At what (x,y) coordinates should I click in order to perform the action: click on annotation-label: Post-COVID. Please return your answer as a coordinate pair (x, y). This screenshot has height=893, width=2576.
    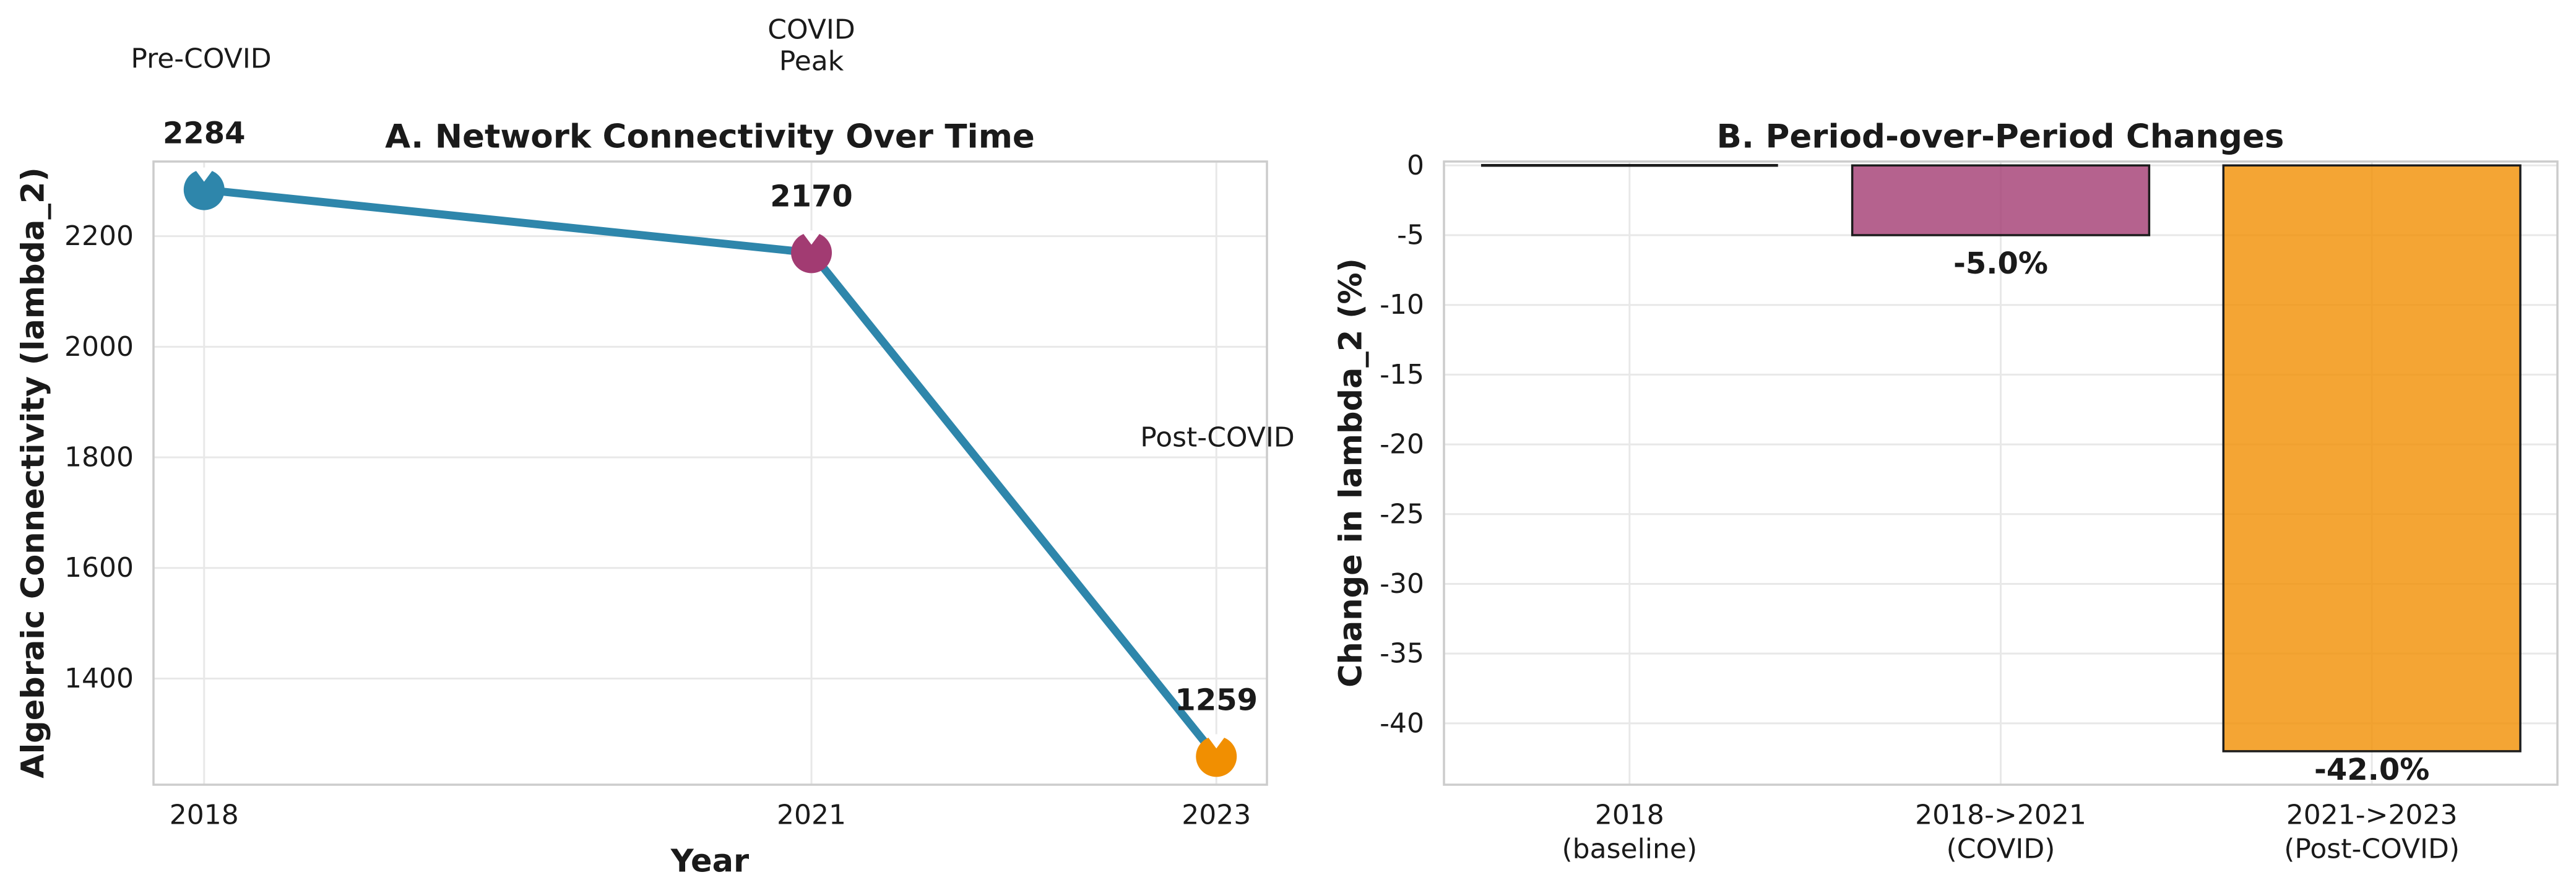
    Looking at the image, I should click on (1217, 438).